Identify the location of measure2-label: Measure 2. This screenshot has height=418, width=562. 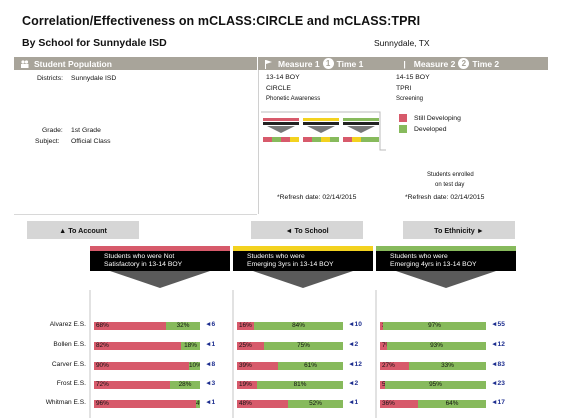
(434, 63).